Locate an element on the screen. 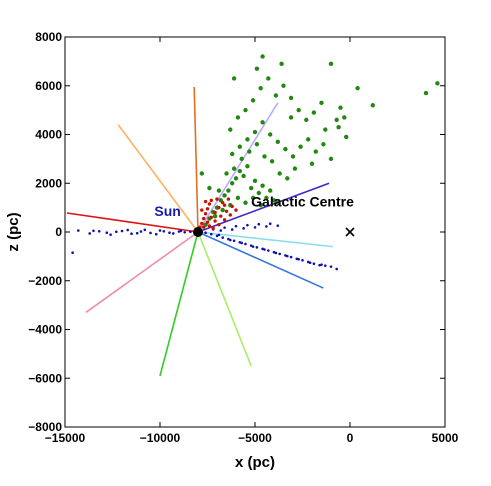 This screenshot has width=491, height=486. annotations: Sun Galactic Centre is located at coordinates (254, 206).